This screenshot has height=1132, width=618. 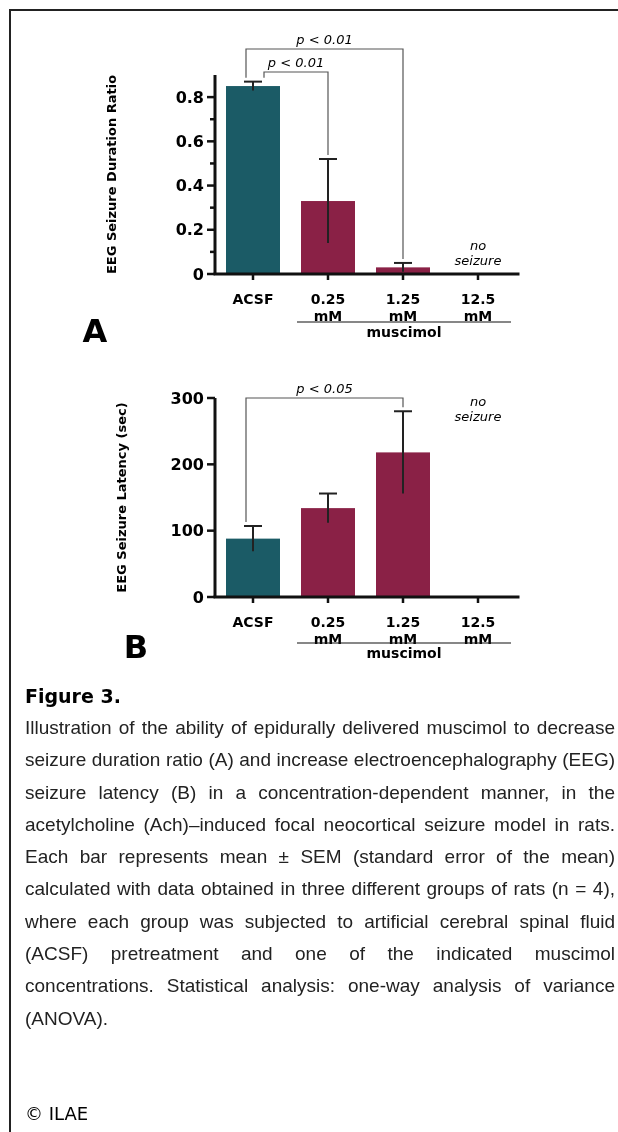 I want to click on significance-bracket: p < 0.05, so click(x=324, y=451).